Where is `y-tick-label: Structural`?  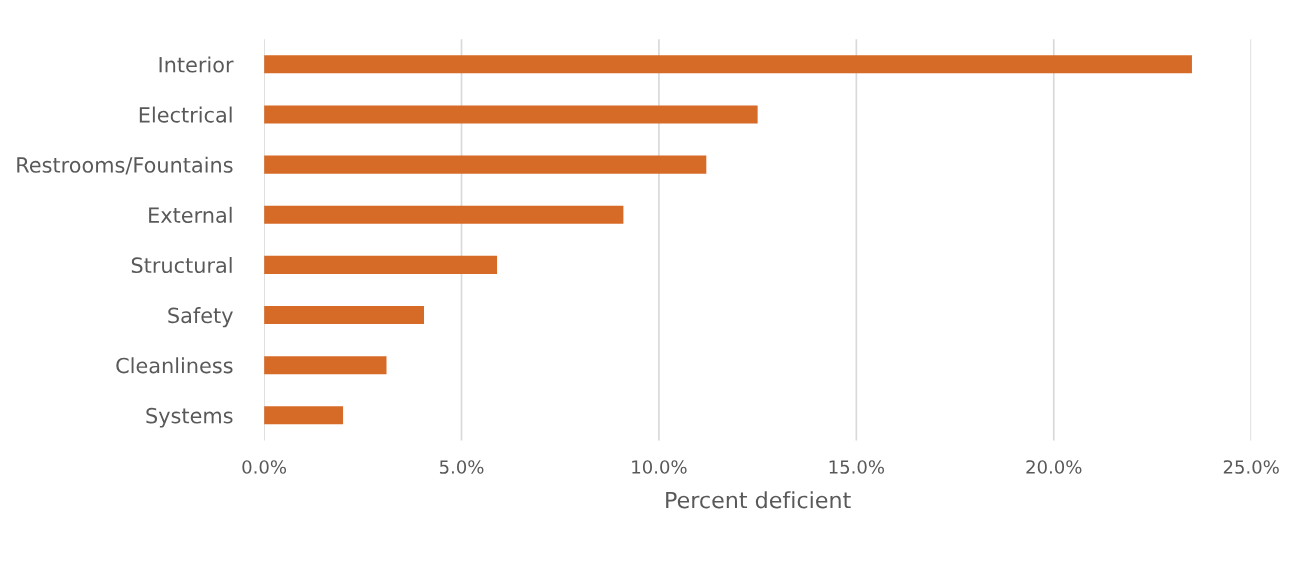
y-tick-label: Structural is located at coordinates (181, 265).